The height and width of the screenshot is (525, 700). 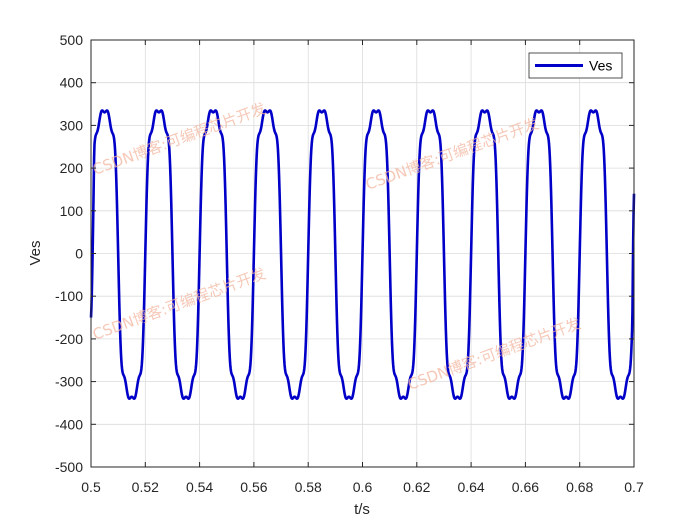 I want to click on y-axis-label: Ves, so click(x=35, y=252).